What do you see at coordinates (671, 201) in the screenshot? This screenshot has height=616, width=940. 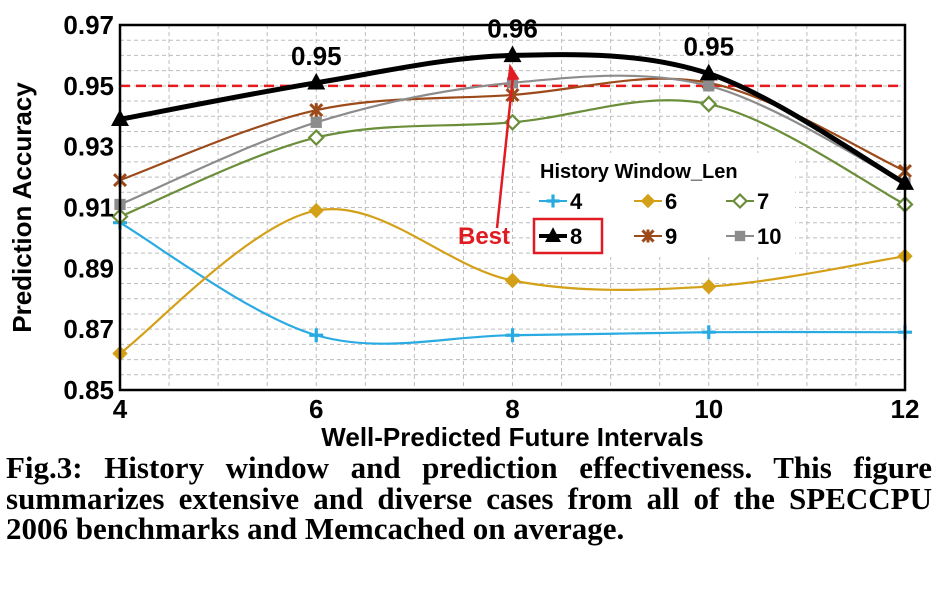 I see `legend-label: 6` at bounding box center [671, 201].